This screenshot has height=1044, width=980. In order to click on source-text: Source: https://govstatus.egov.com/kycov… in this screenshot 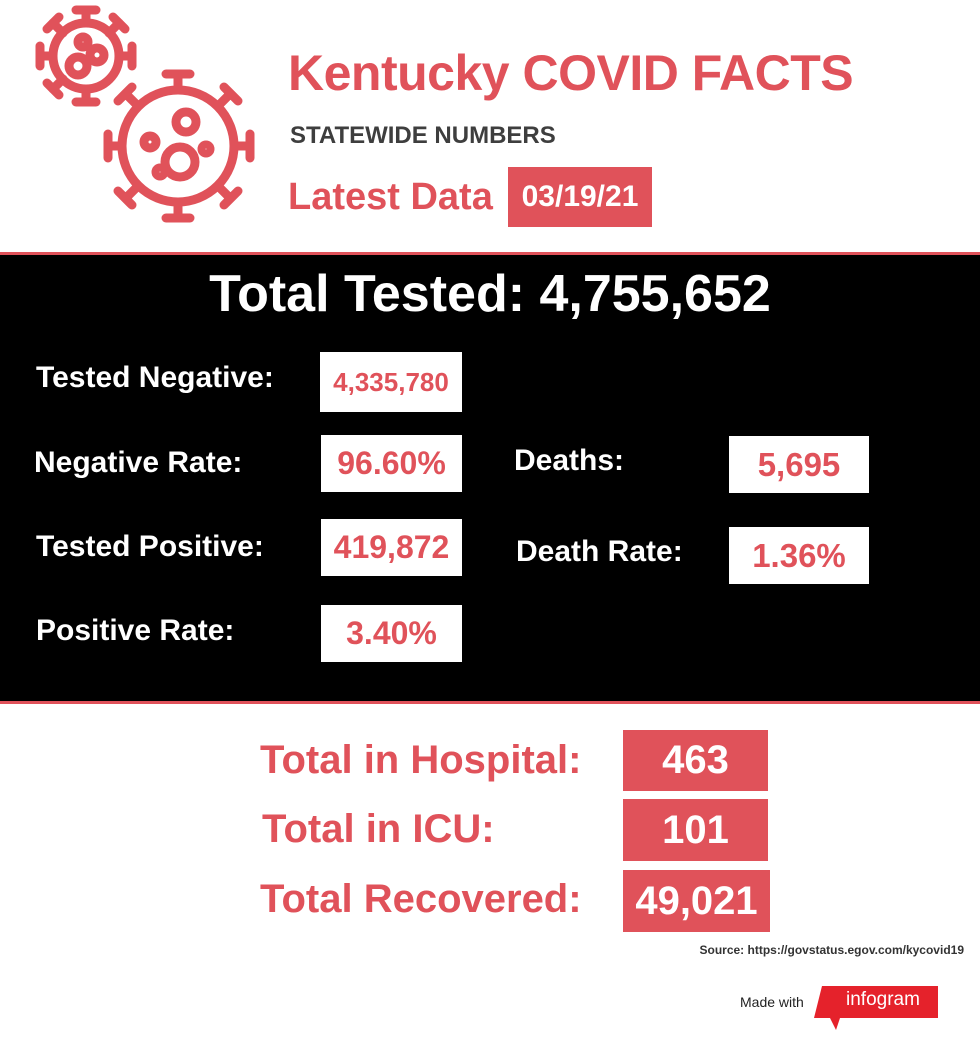, I will do `click(831, 950)`.